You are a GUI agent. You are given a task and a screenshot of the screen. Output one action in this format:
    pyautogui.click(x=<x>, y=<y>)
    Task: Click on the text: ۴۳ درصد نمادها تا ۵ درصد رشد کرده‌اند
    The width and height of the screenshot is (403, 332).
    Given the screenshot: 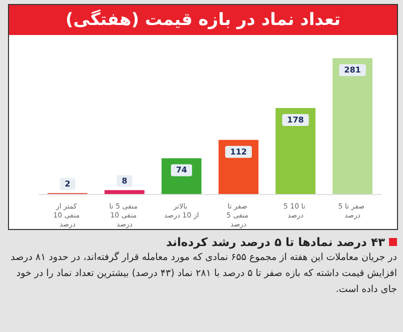 What is the action you would take?
    pyautogui.click(x=275, y=242)
    